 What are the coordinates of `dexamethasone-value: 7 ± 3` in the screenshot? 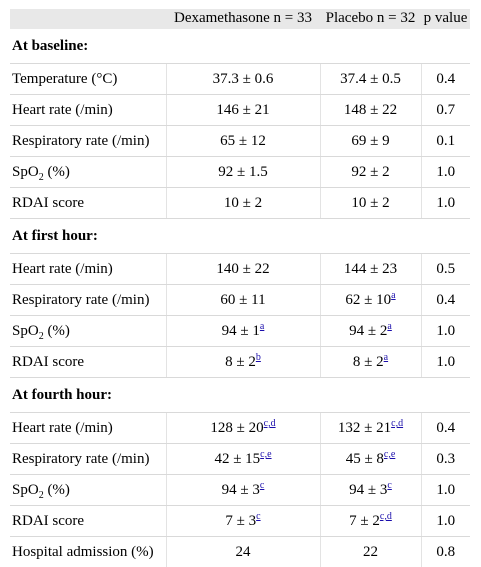 It's located at (240, 521).